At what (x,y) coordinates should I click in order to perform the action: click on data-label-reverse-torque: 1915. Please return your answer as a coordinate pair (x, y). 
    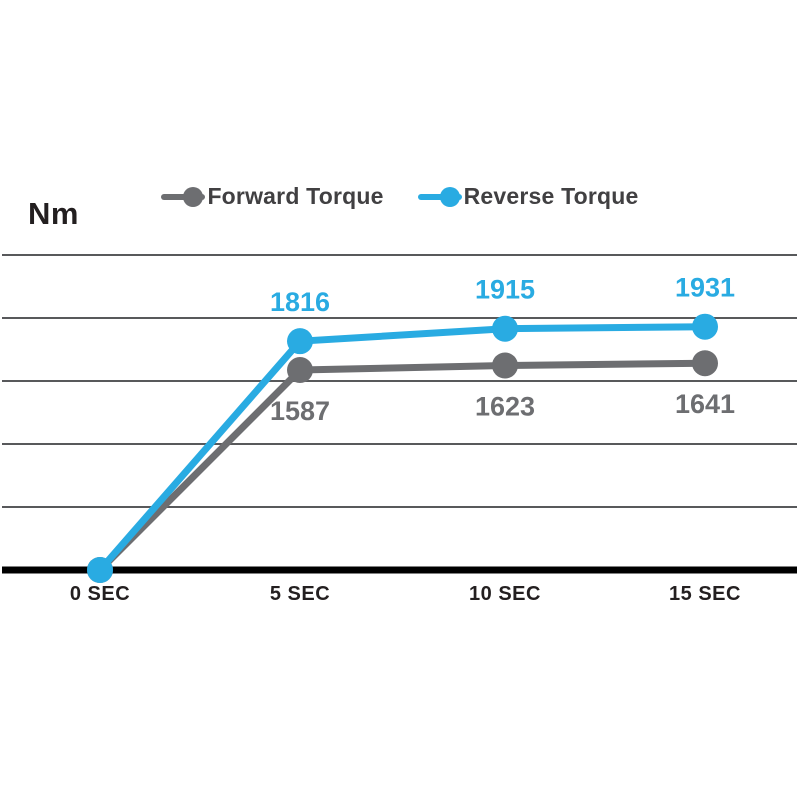
    Looking at the image, I should click on (505, 290).